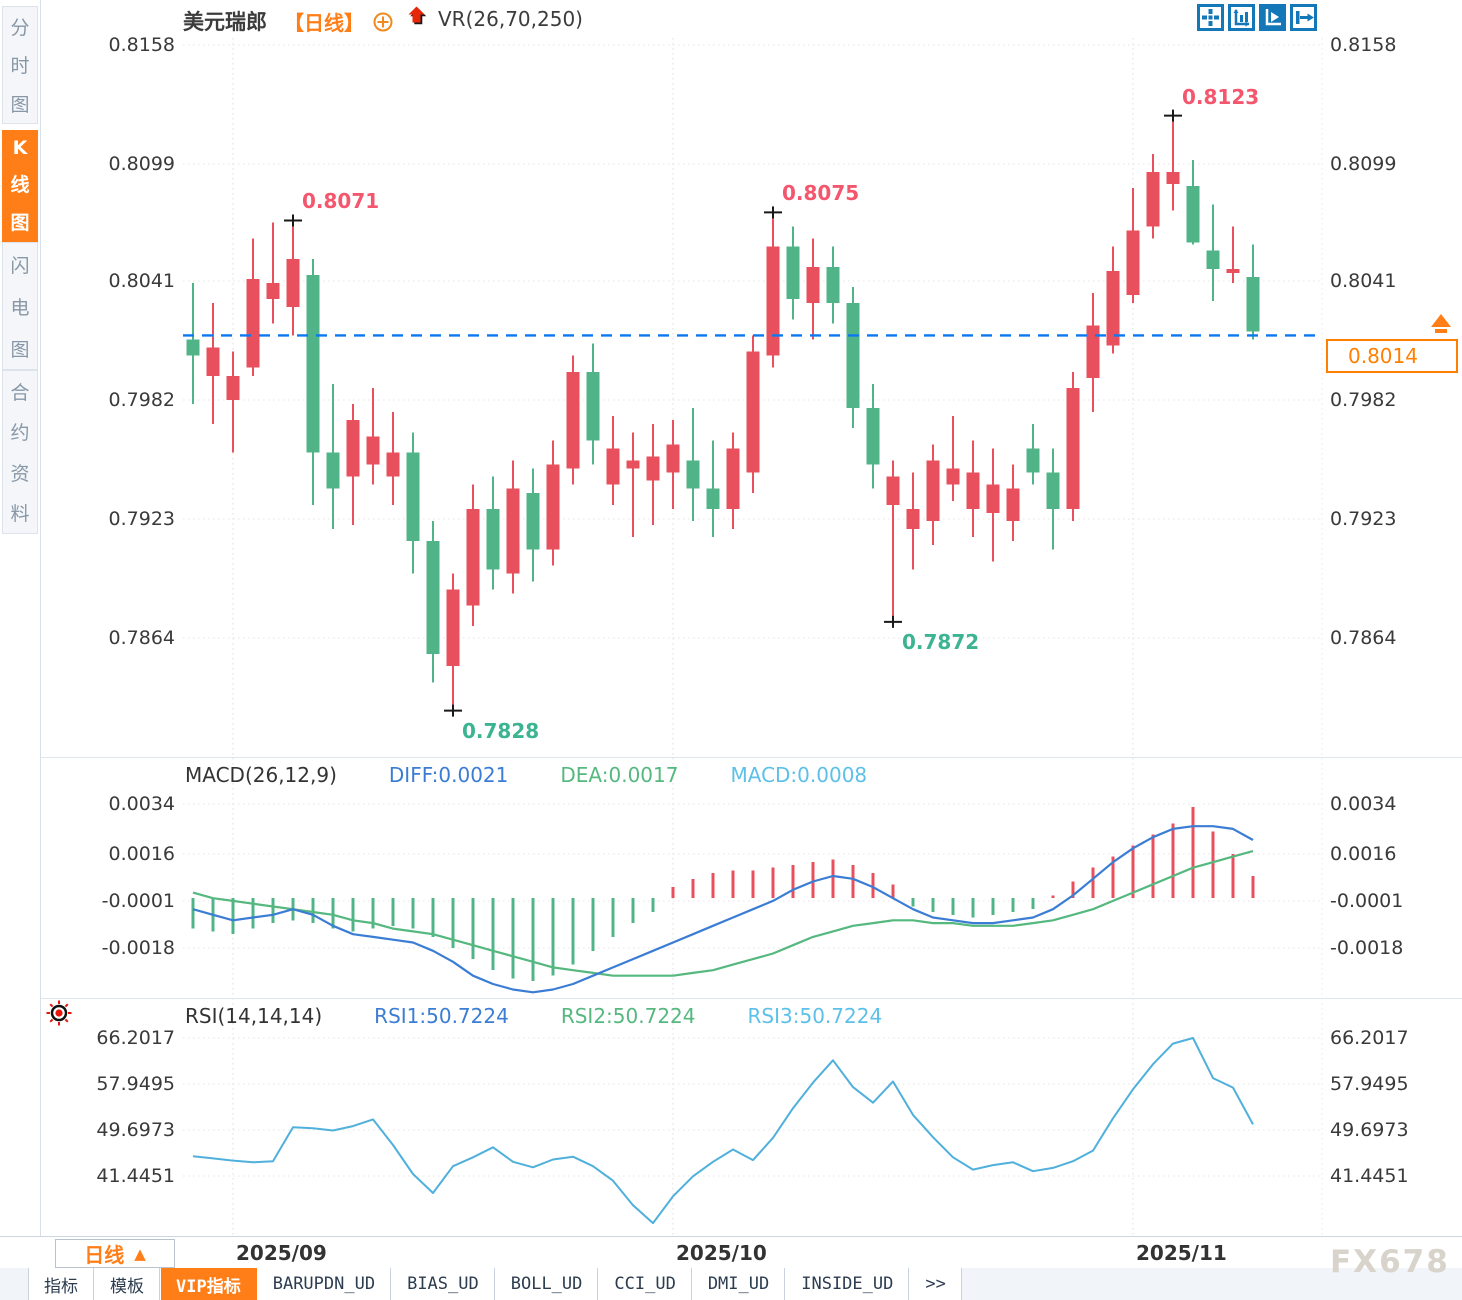  Describe the element at coordinates (1221, 96) in the screenshot. I see `price-annotation: 0.8123` at that location.